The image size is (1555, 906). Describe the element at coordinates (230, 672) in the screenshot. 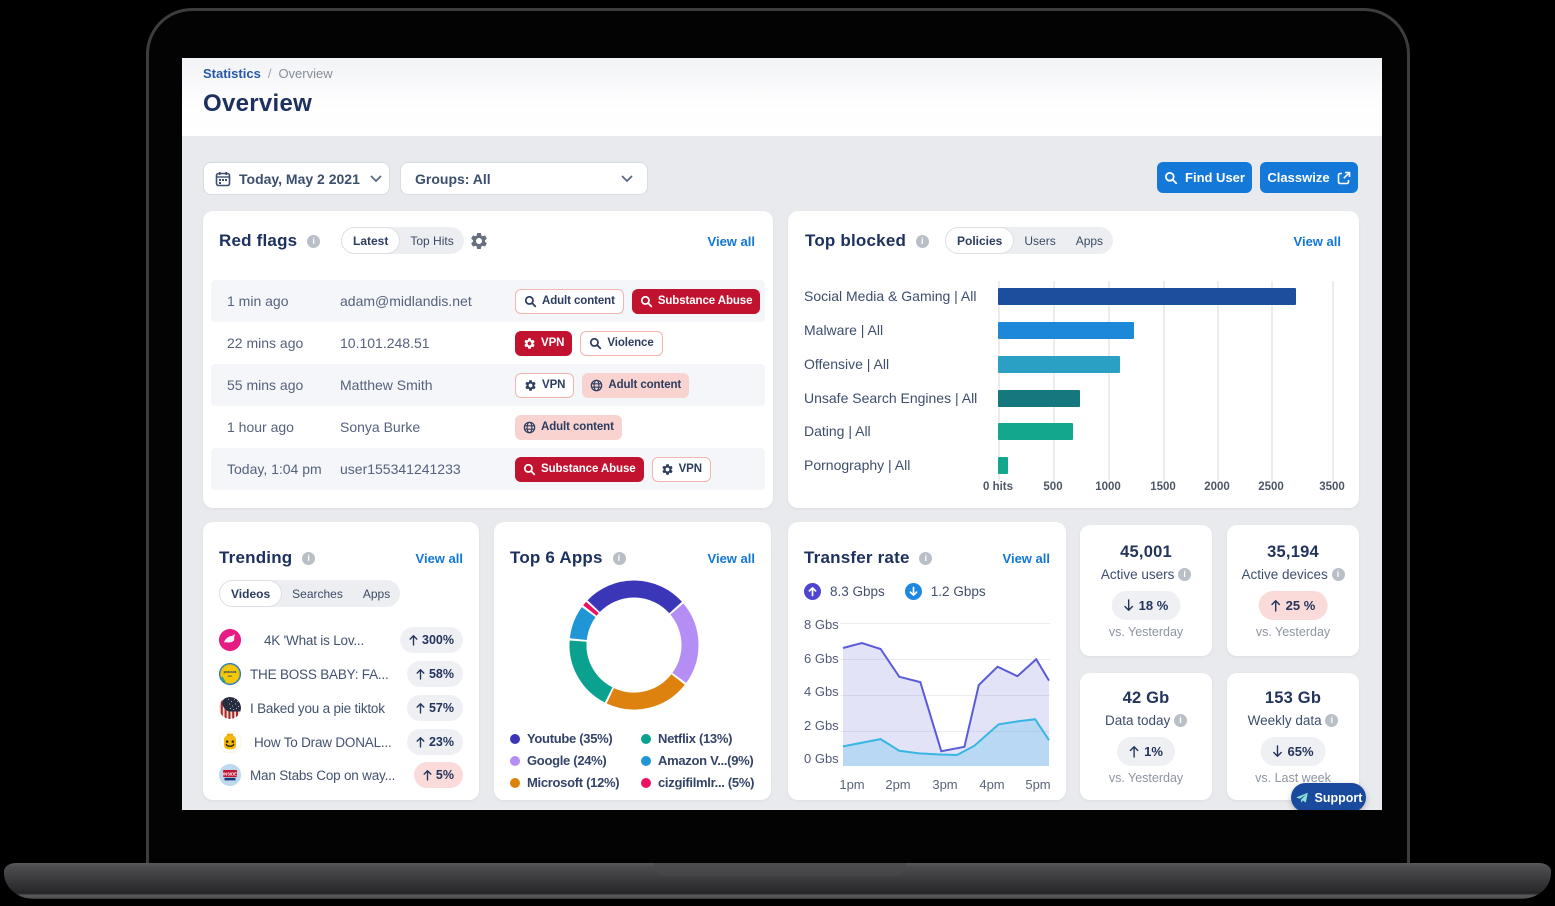

I see `svg-text: peacock` at that location.